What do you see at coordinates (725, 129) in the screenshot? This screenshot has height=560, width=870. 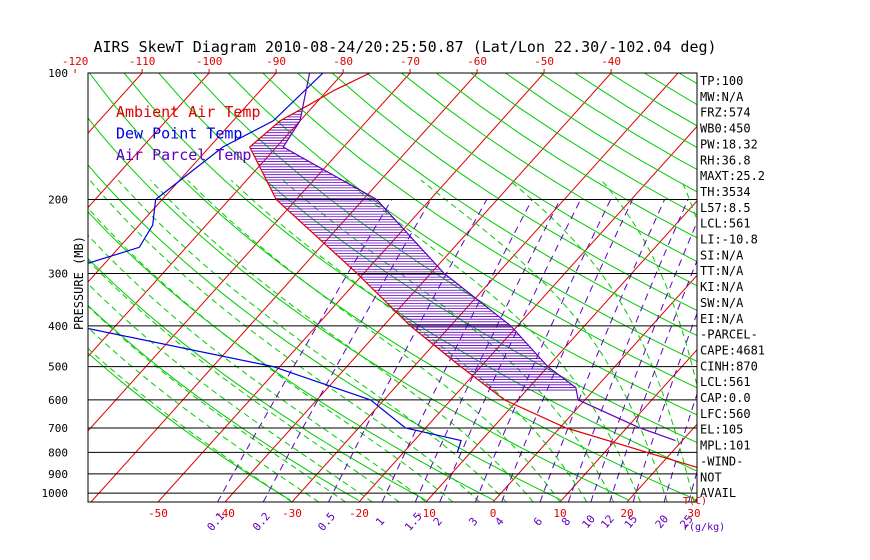 I see `info-panel-item: WB0:450` at bounding box center [725, 129].